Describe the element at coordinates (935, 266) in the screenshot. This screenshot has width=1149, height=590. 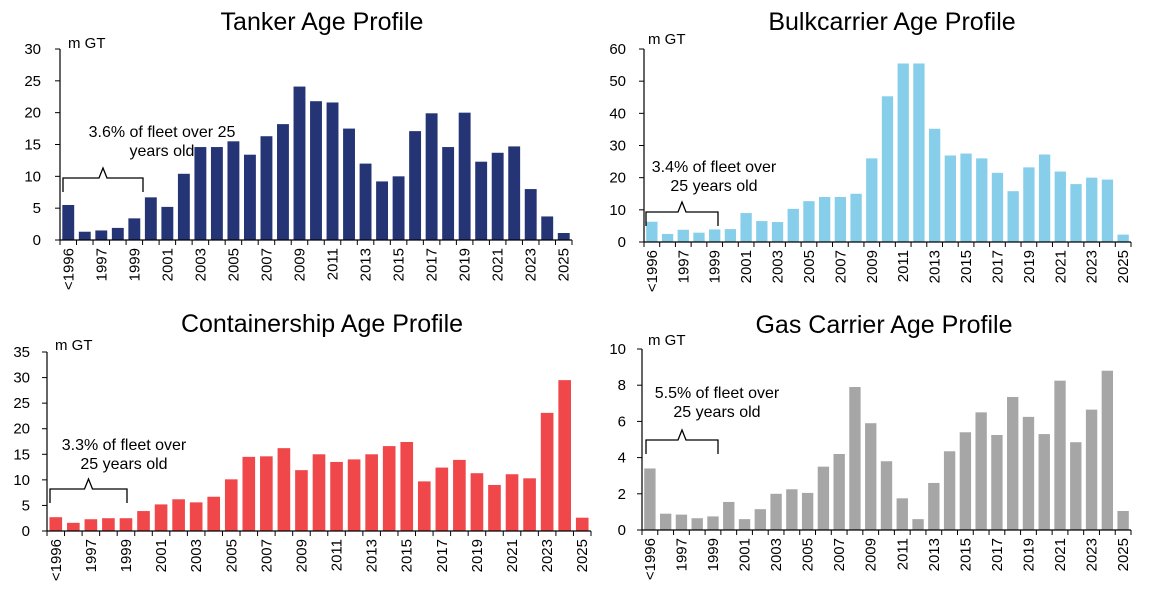
I see `x-tick-label: 2013` at that location.